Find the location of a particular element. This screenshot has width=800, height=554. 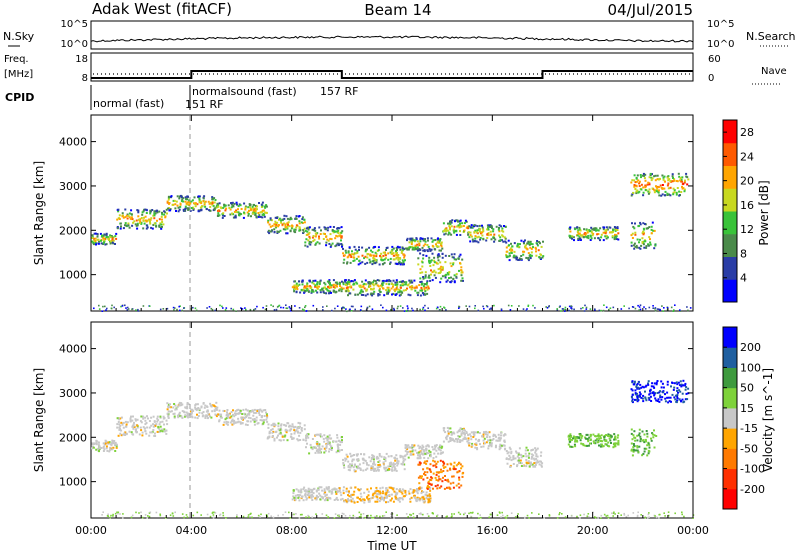

colorbar-tick-label: -100 is located at coordinates (752, 469).